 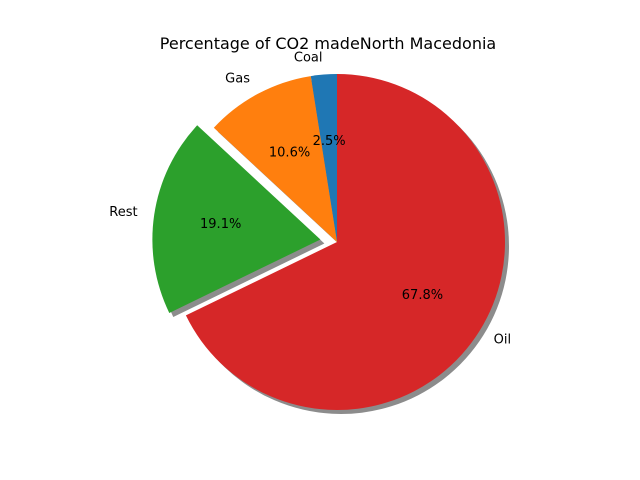 What do you see at coordinates (220, 224) in the screenshot?
I see `slice-percent-rest: 19.1%` at bounding box center [220, 224].